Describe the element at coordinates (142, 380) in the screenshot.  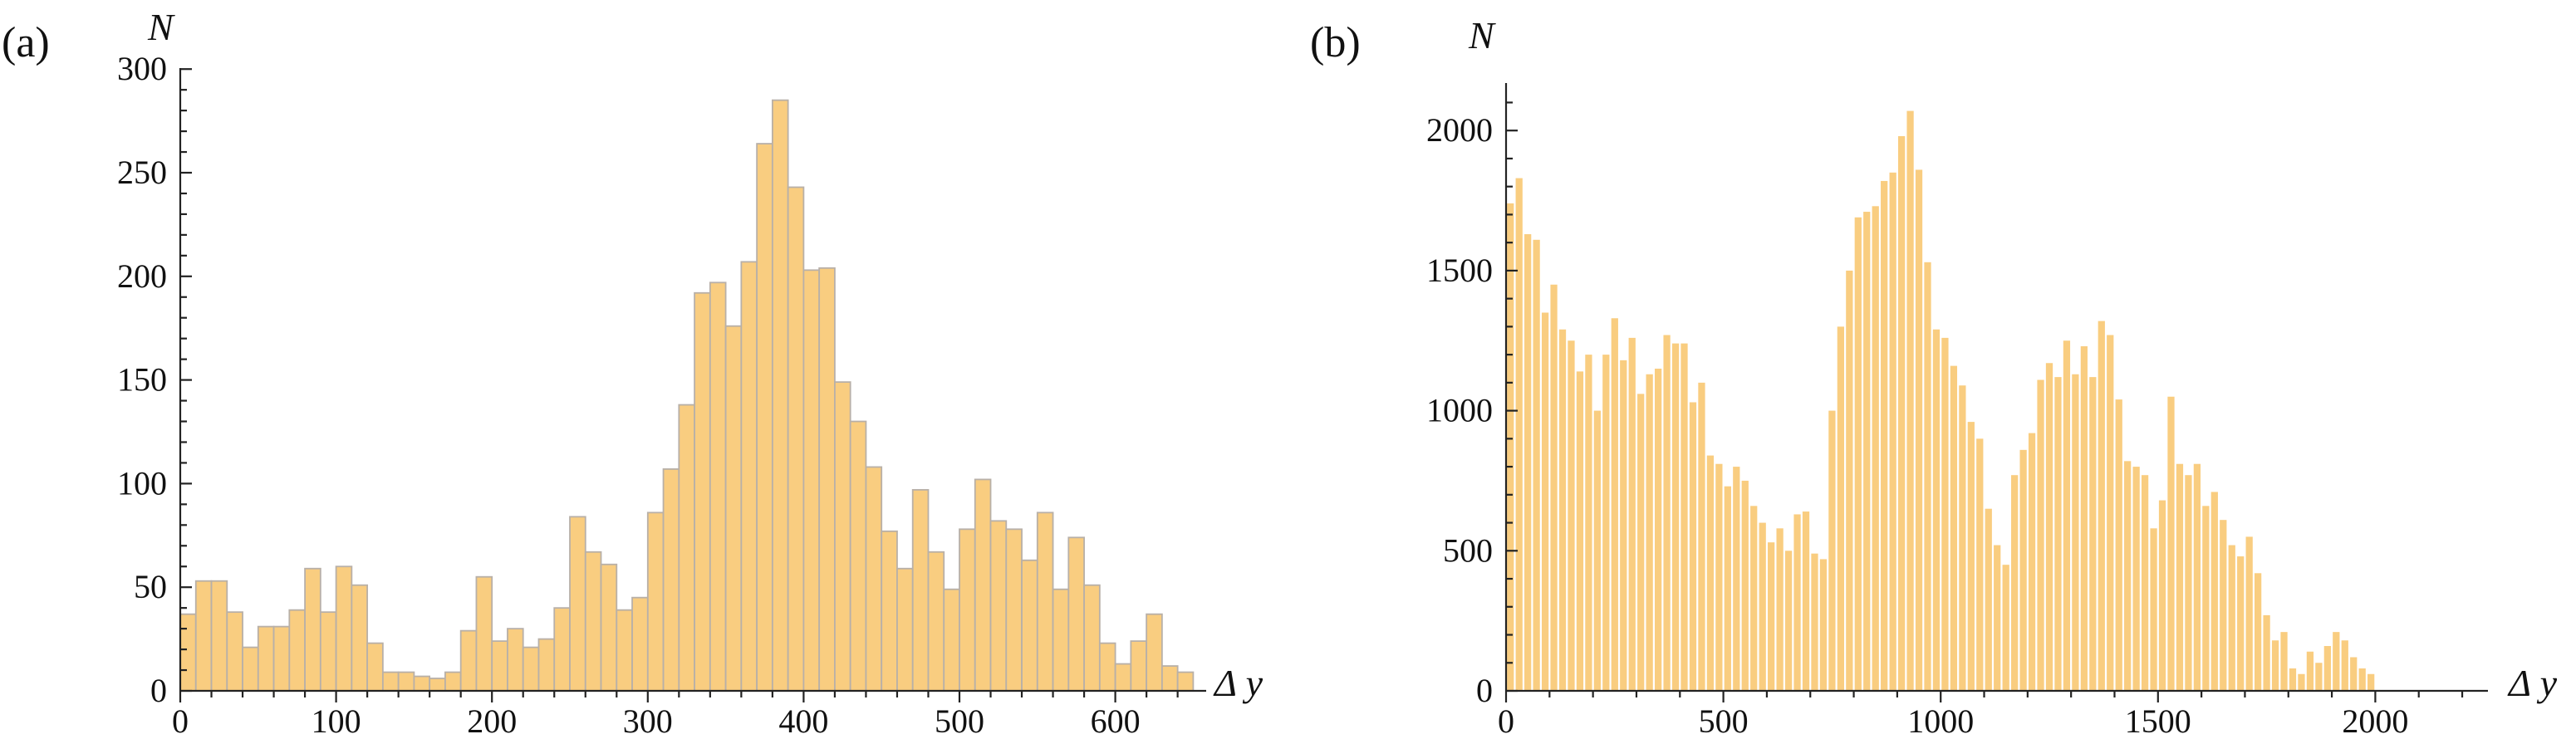
I see `panel-a-y-tick-label: 150` at that location.